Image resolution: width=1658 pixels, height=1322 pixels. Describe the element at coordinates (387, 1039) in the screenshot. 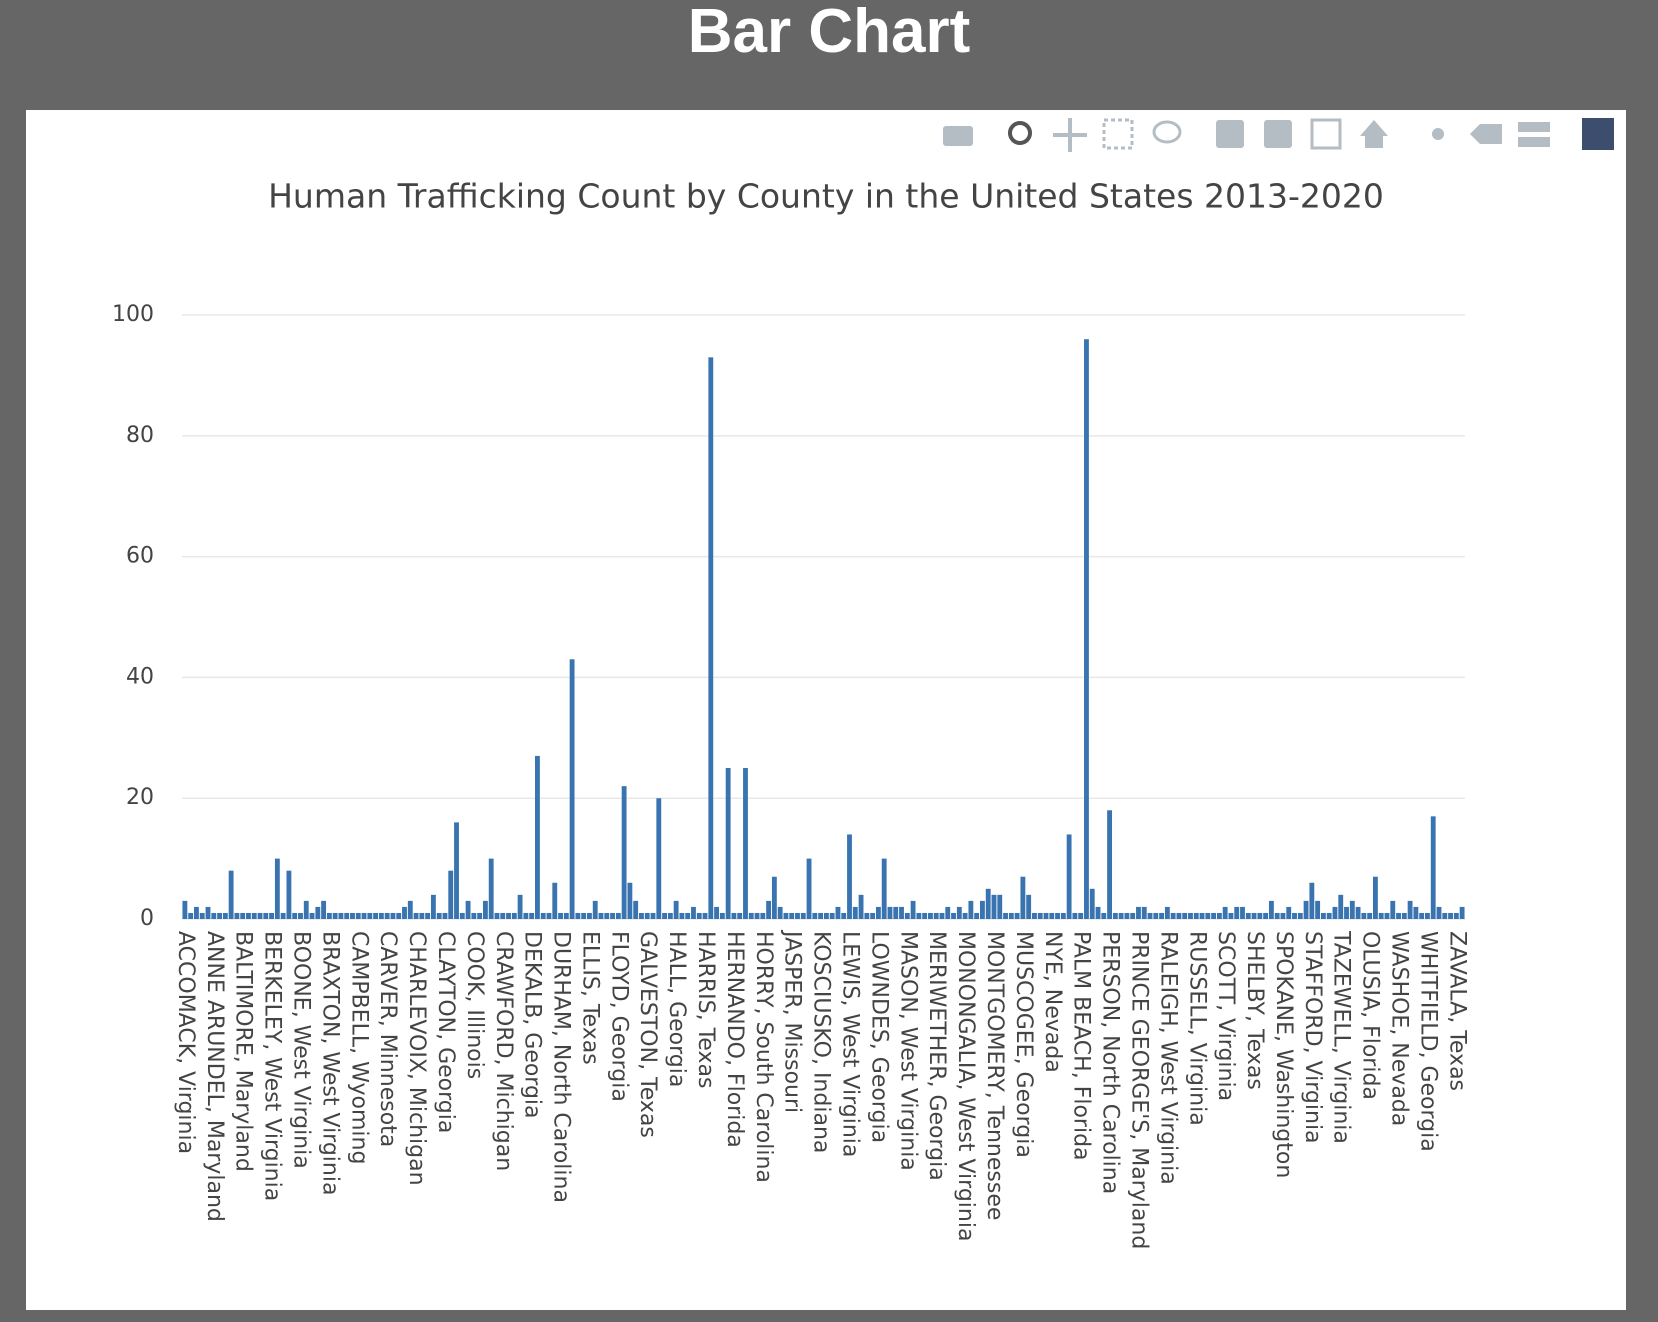

I see `x-tick-label: CARVER, Minnesota` at that location.